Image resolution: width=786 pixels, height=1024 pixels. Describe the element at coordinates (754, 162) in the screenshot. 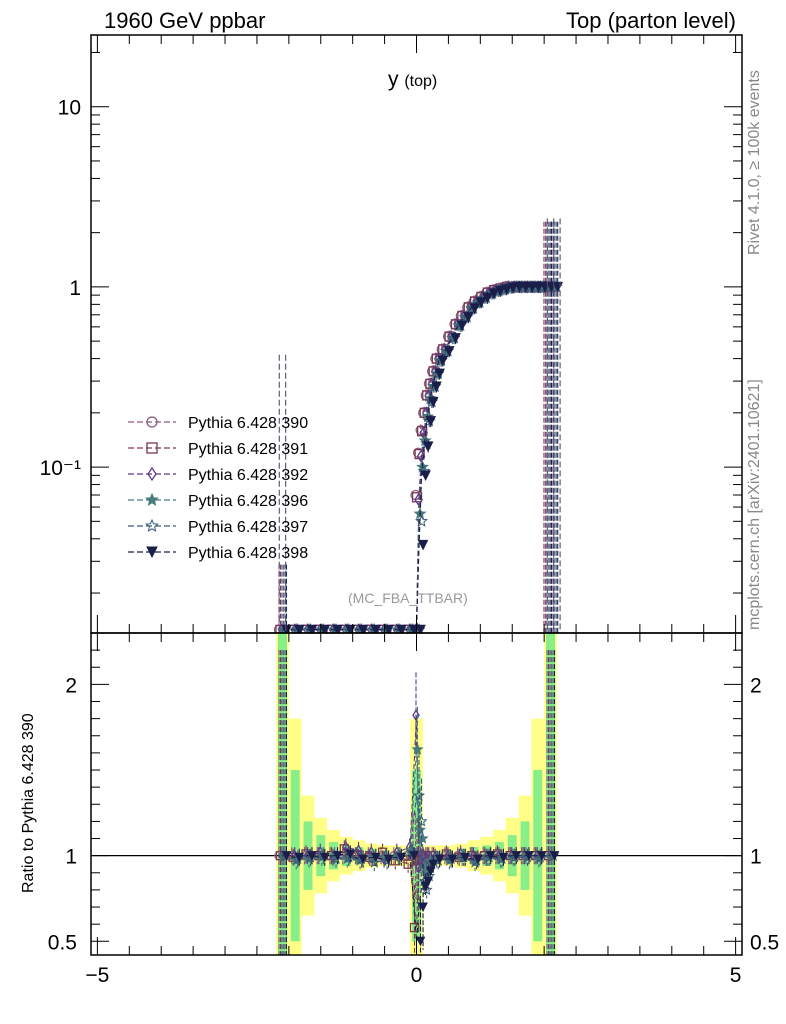

I see `rivet-label: Rivet 4.1.0, ≥ 100k events` at that location.